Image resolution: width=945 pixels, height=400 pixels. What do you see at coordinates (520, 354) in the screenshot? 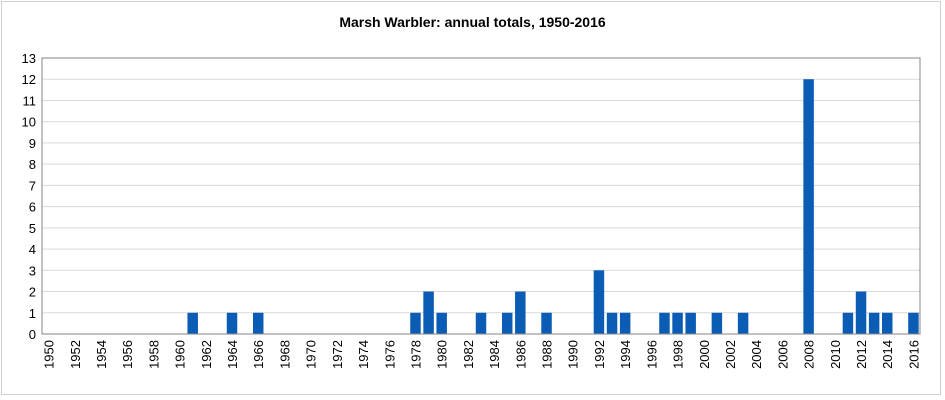
I see `x-tick-label: 1986` at bounding box center [520, 354].